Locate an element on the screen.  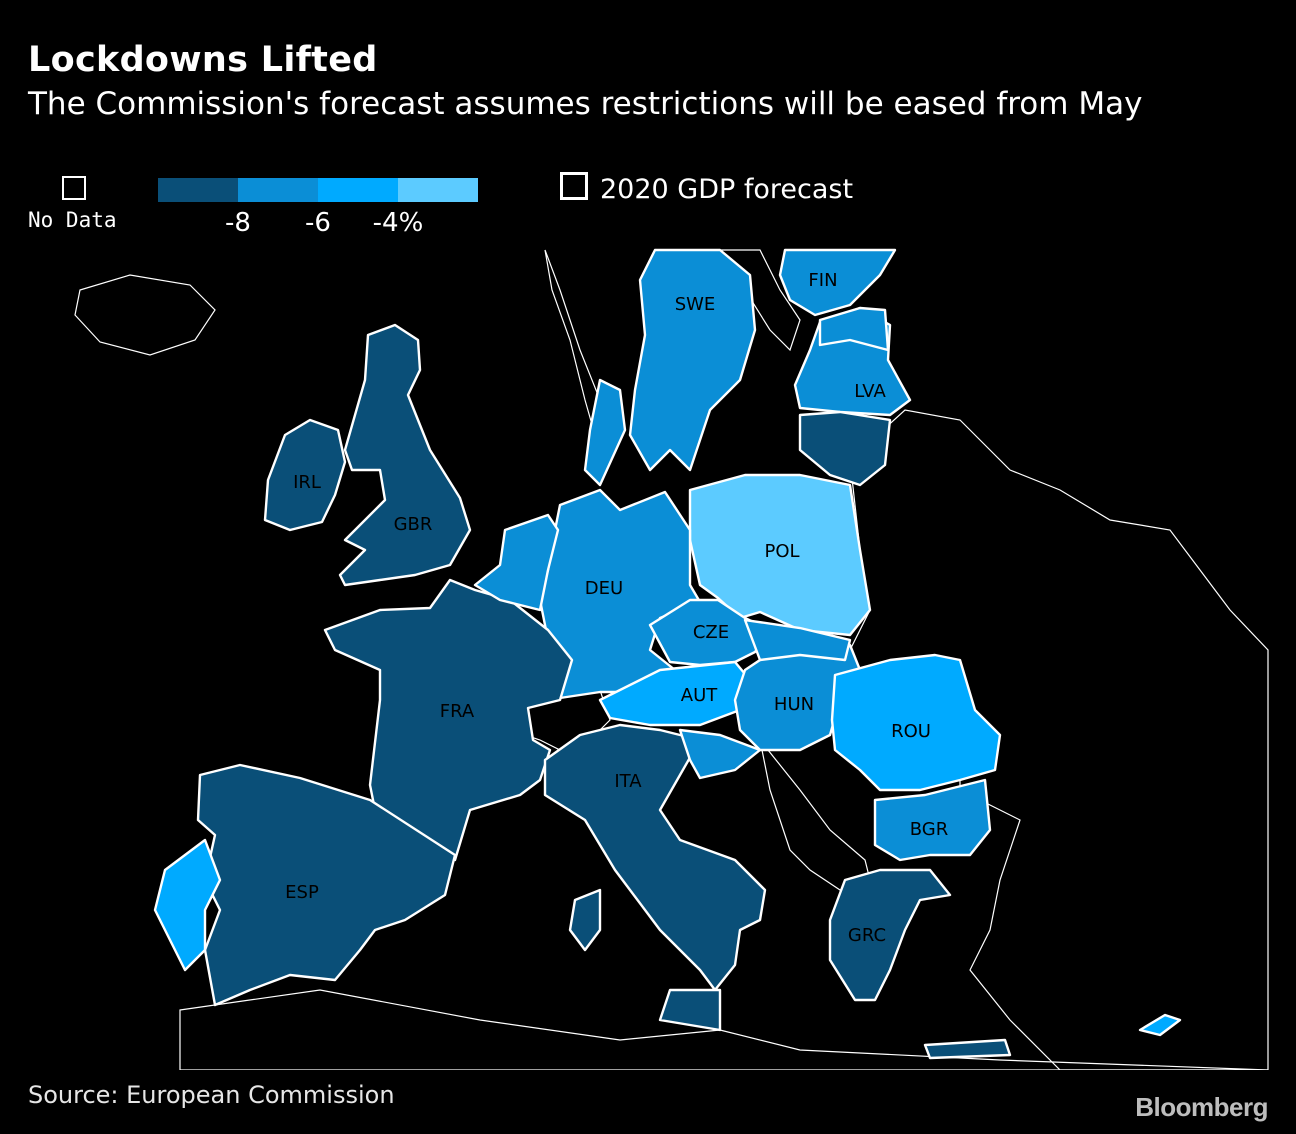
country-grc is located at coordinates (920, 964).